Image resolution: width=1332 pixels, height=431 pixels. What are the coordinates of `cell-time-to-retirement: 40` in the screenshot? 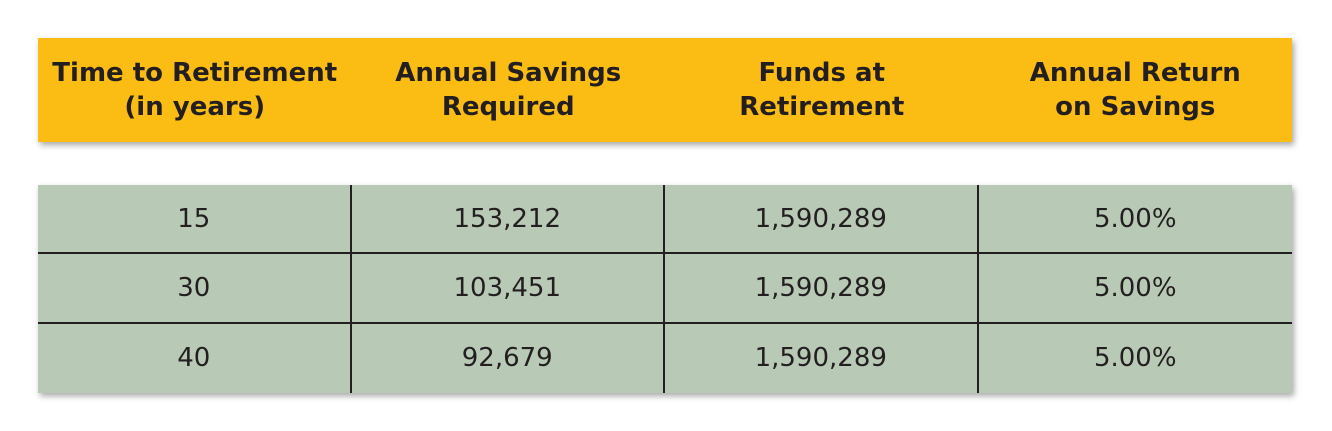 It's located at (195, 358).